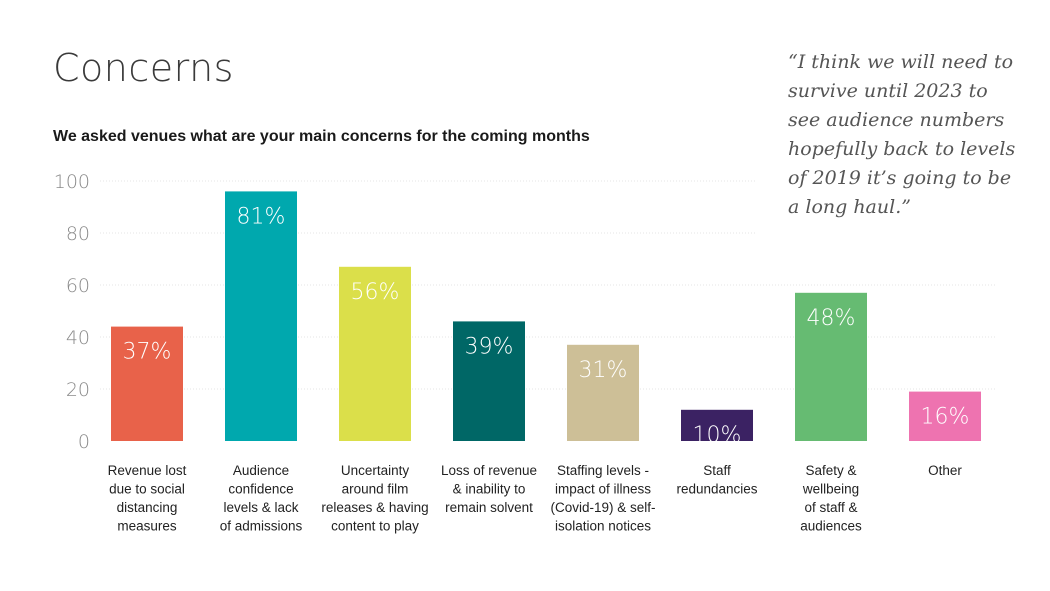  Describe the element at coordinates (902, 149) in the screenshot. I see `quote-line: hopefully back to levels` at that location.